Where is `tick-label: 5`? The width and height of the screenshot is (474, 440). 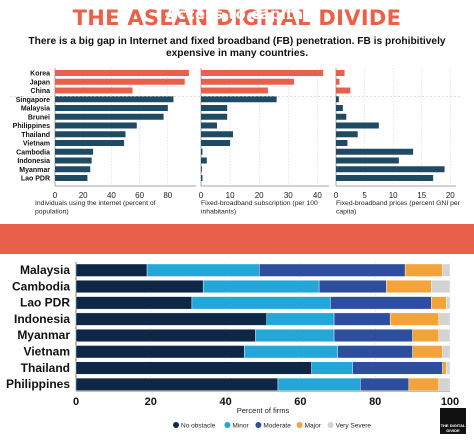
tick-label: 5 is located at coordinates (364, 195).